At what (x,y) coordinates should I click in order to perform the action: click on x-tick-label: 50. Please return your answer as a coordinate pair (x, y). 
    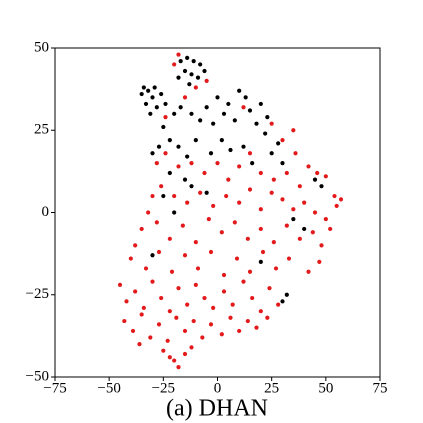
    Looking at the image, I should click on (325, 388).